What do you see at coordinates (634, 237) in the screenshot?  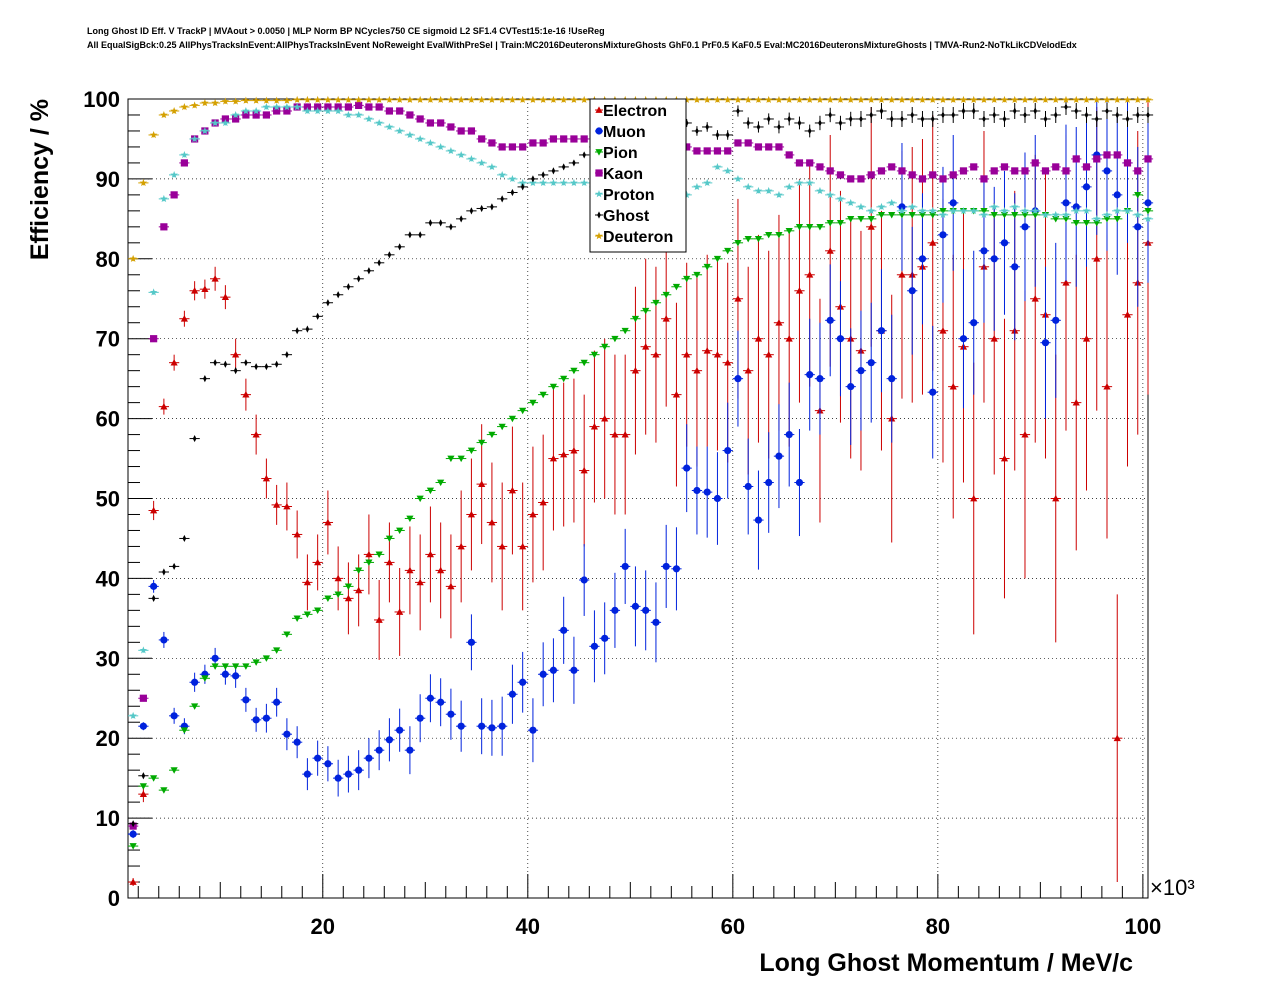 I see `legend-entry-deuteron: Deuteron` at bounding box center [634, 237].